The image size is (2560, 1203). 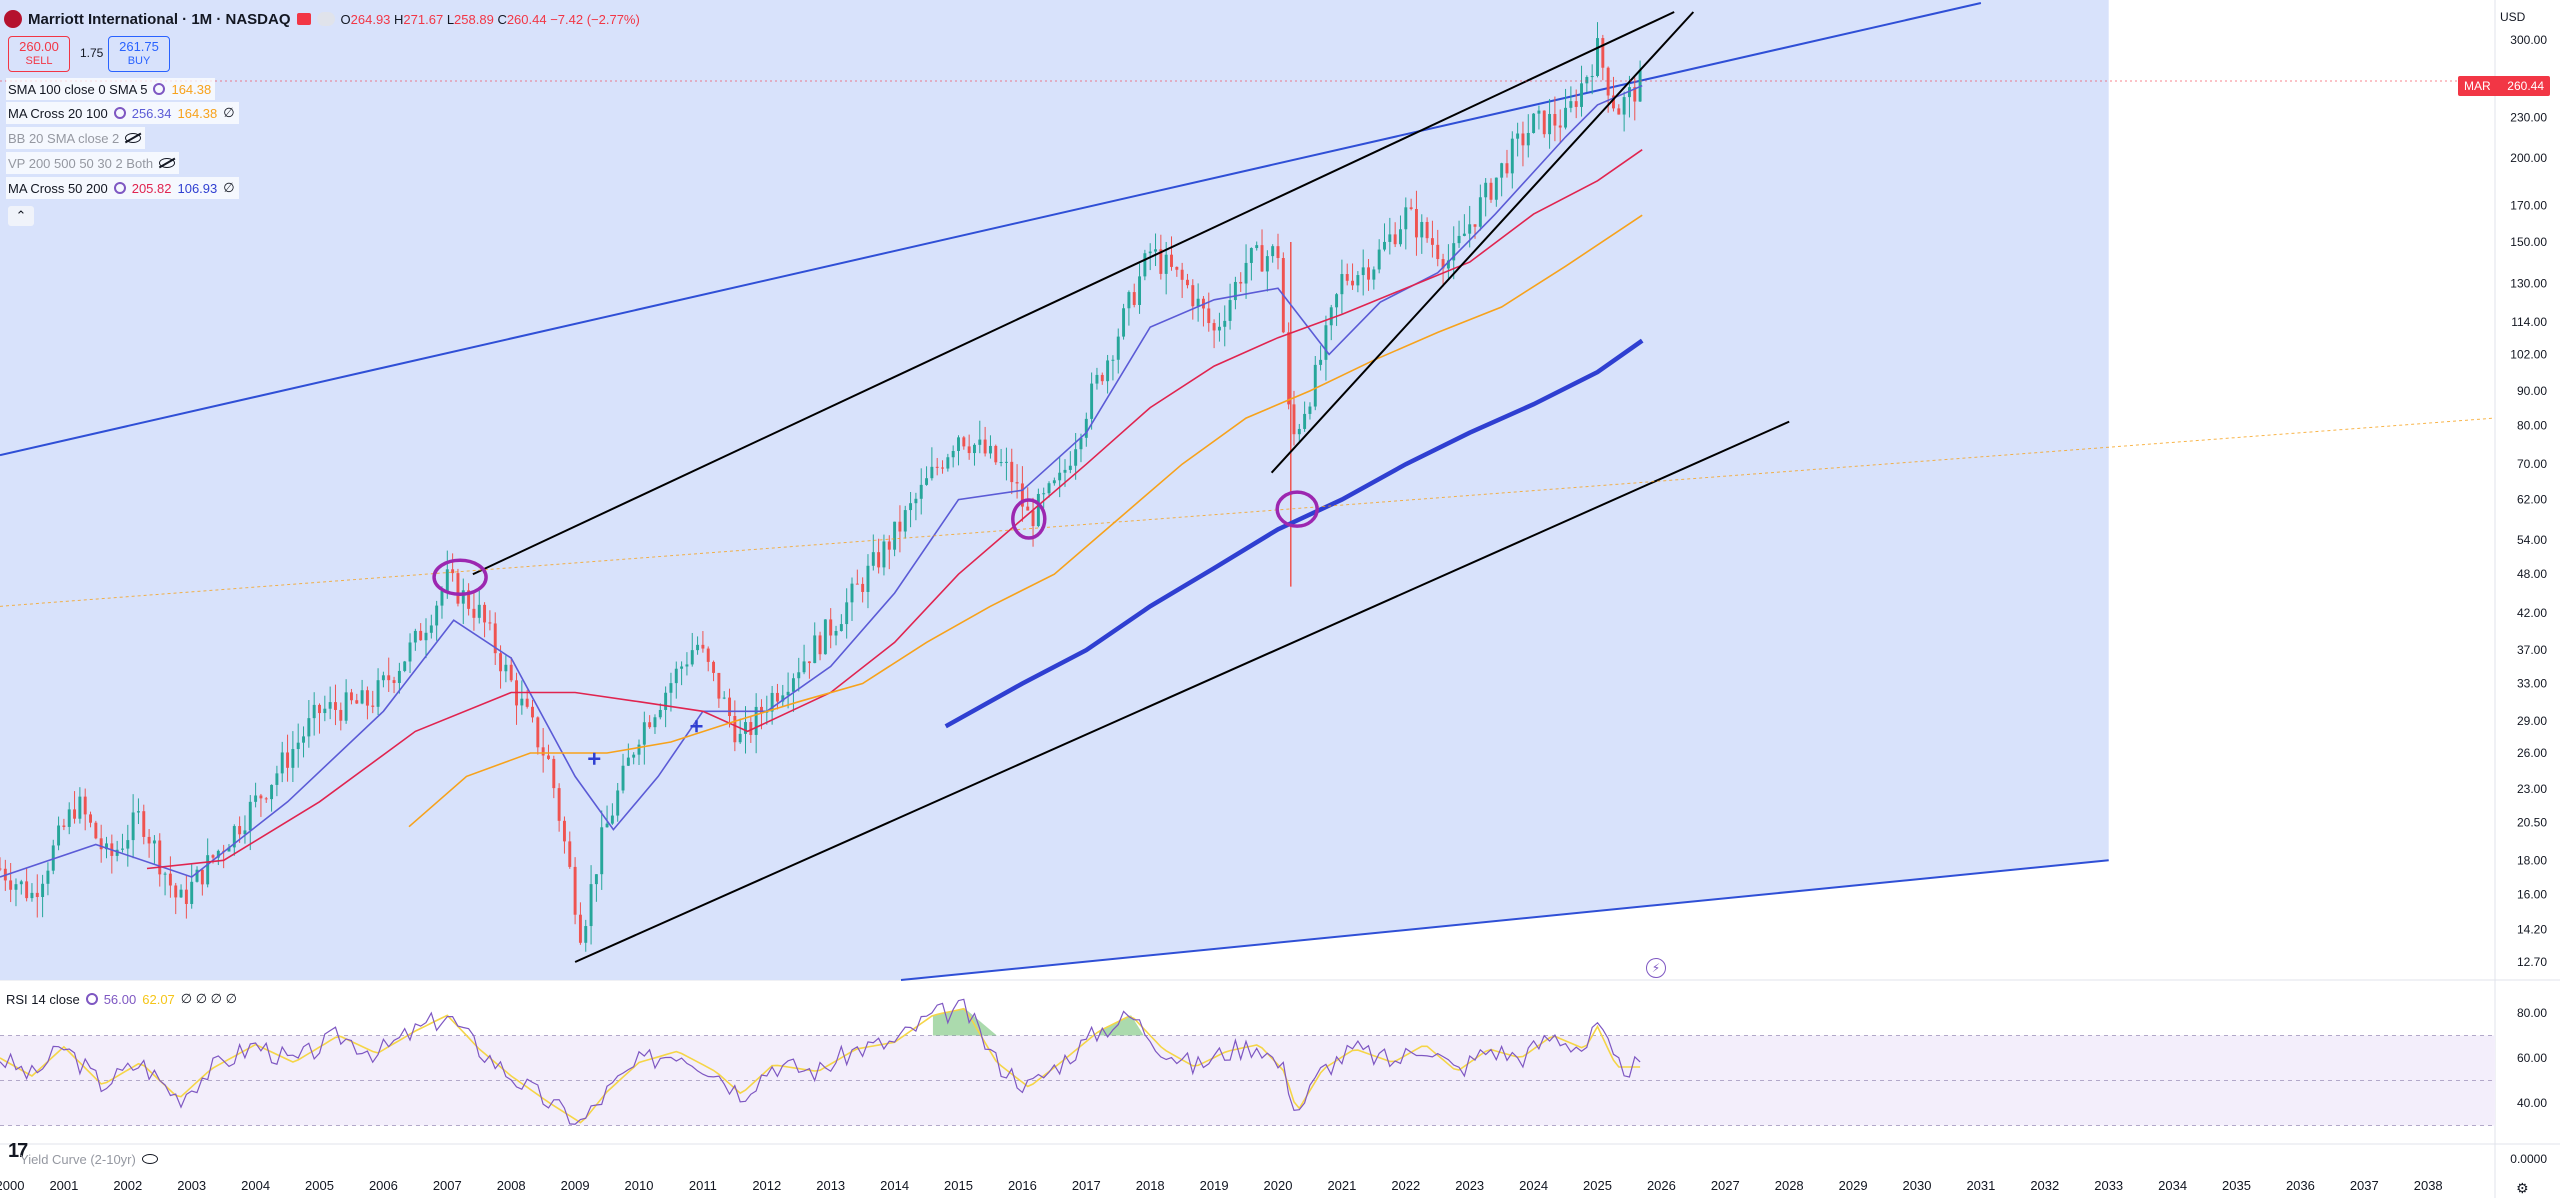 I want to click on price-tick-label: 16.00, so click(x=2532, y=895).